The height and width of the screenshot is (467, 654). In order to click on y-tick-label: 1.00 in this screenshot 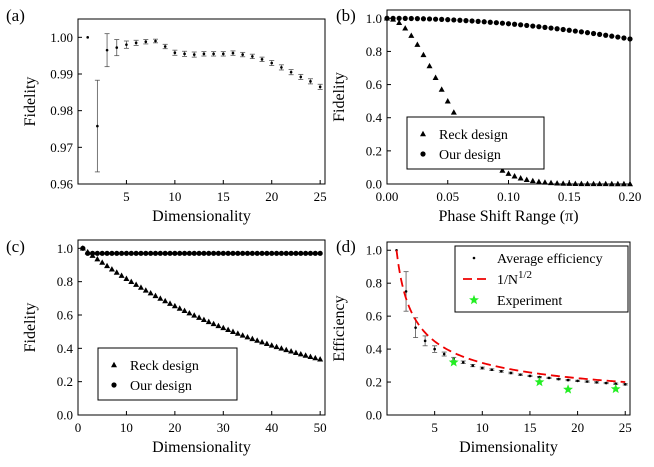, I will do `click(61, 37)`.